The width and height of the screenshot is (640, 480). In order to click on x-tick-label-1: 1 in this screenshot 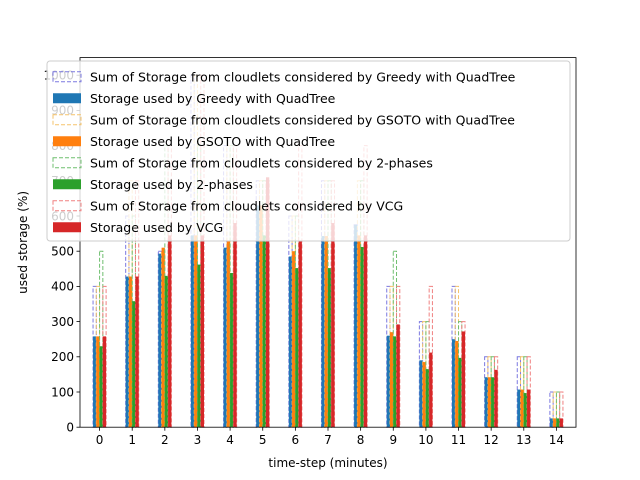, I will do `click(132, 440)`.